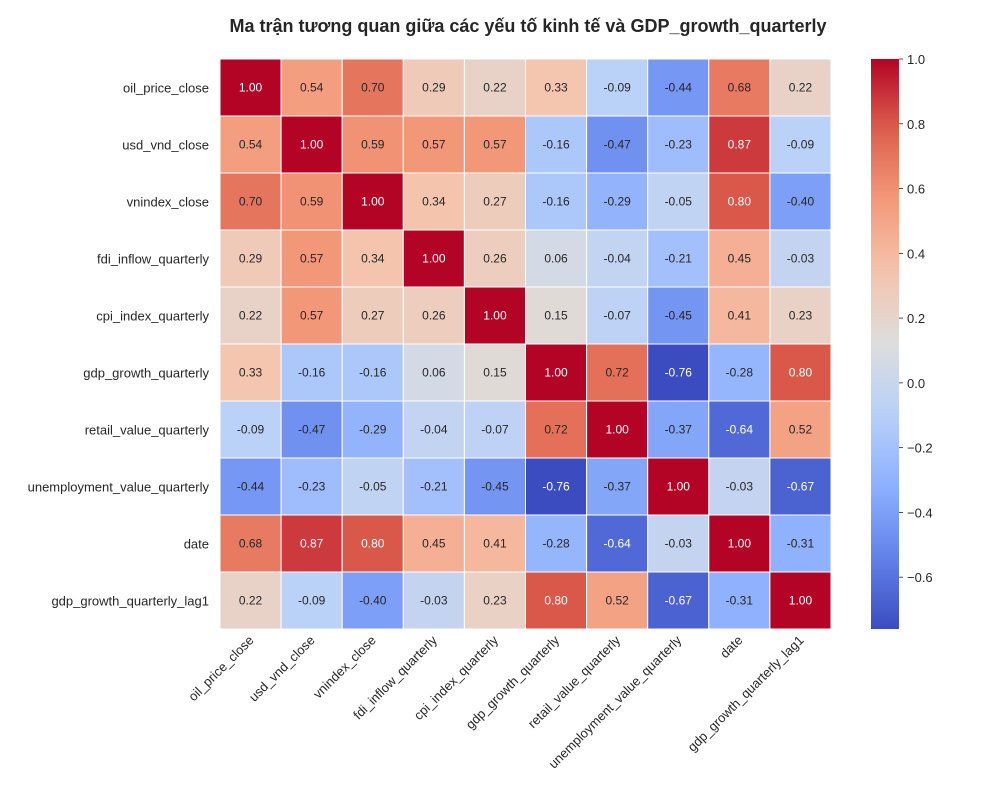  I want to click on column-label-gdp-growth-quarterly-lag1: gdp_growth_quarterly_lag1, so click(746, 694).